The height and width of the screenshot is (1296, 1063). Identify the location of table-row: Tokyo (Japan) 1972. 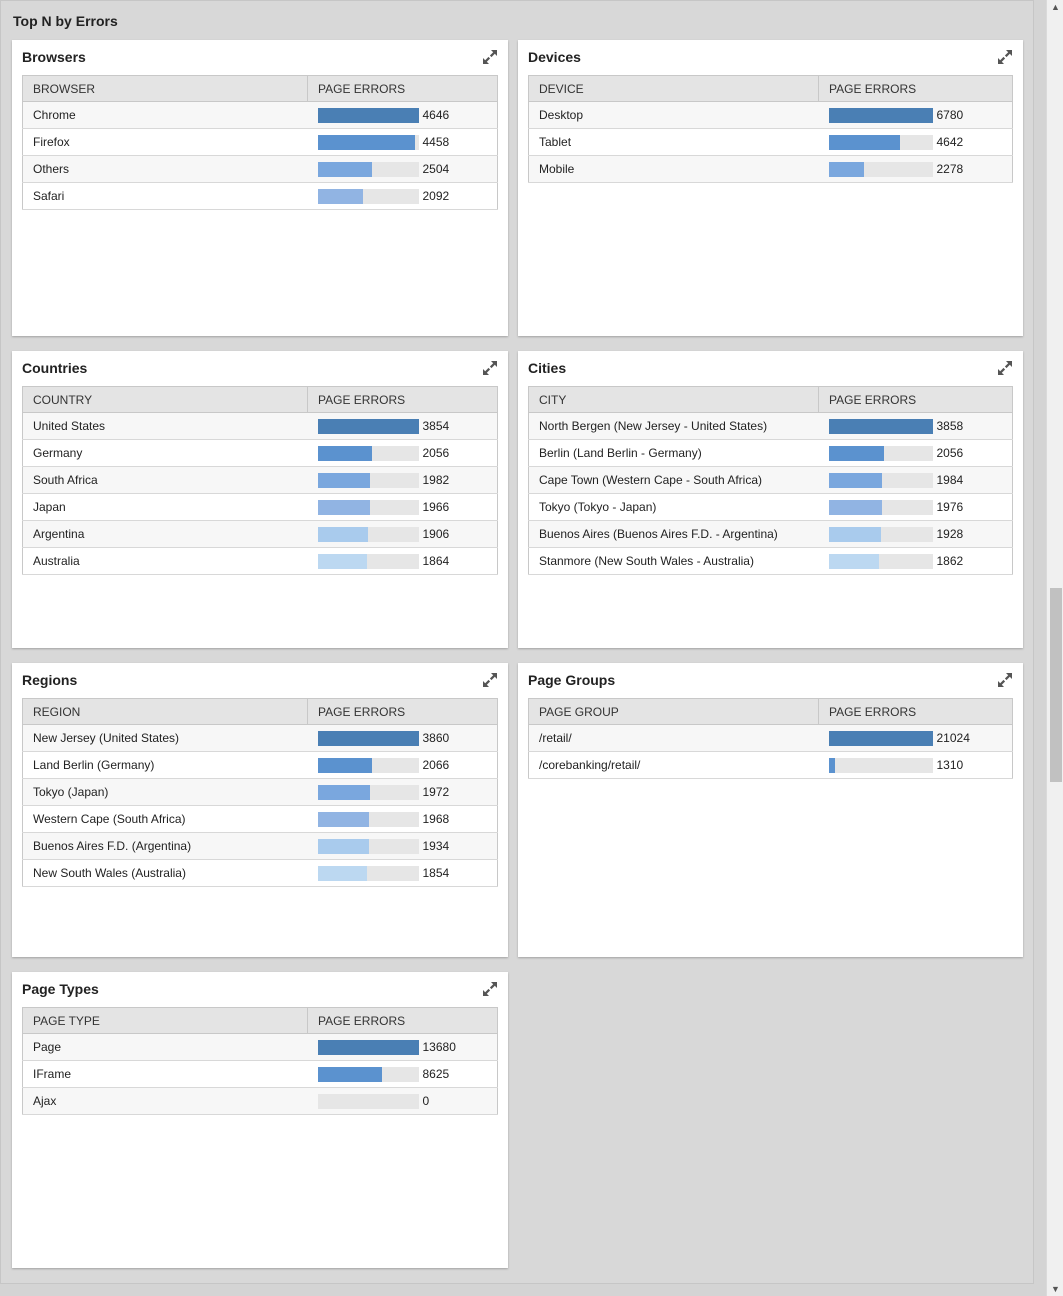
(260, 792).